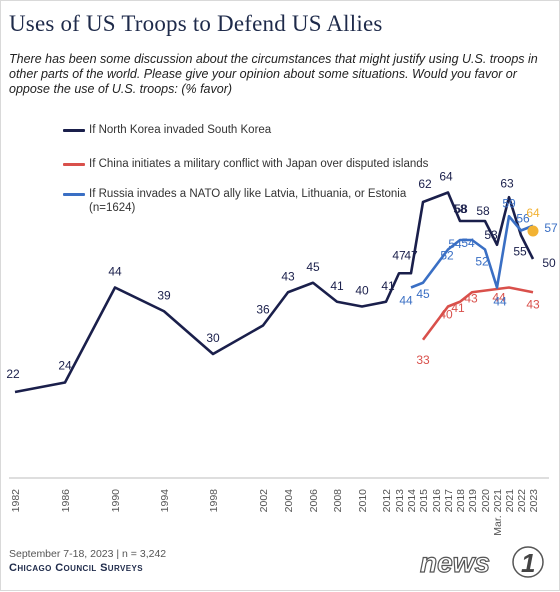 The width and height of the screenshot is (560, 592). Describe the element at coordinates (533, 213) in the screenshot. I see `annotation-label-0: 64` at that location.